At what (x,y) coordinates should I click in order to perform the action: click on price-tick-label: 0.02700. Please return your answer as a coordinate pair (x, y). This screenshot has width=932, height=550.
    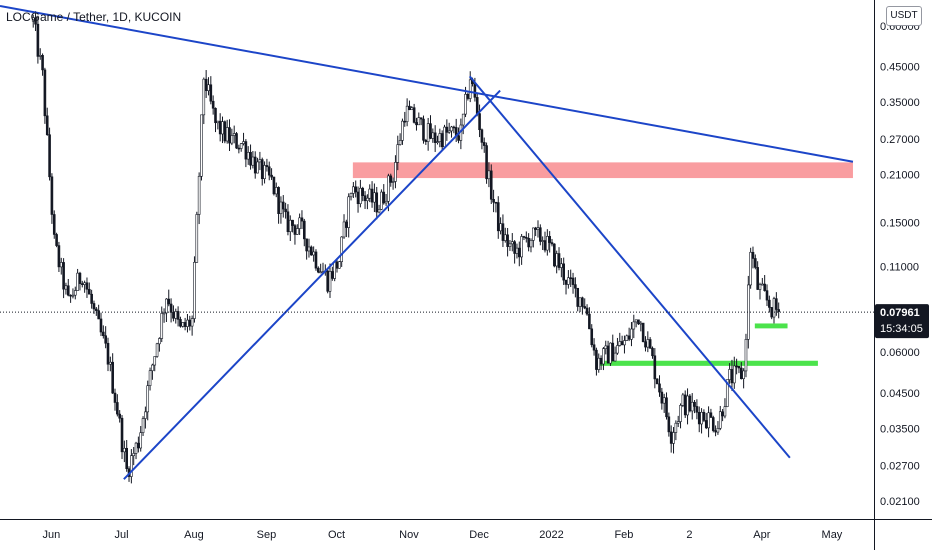
    Looking at the image, I should click on (900, 466).